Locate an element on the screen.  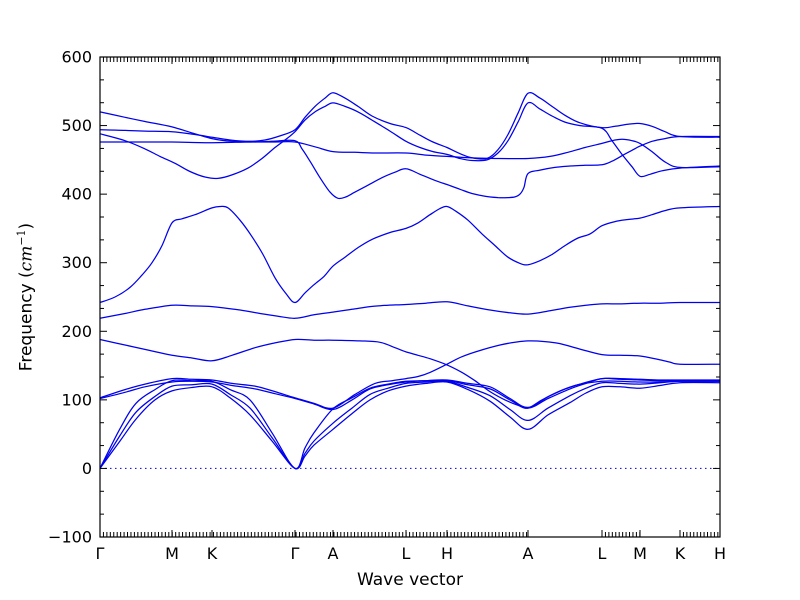
y-tick-label: 300 is located at coordinates (76, 262).